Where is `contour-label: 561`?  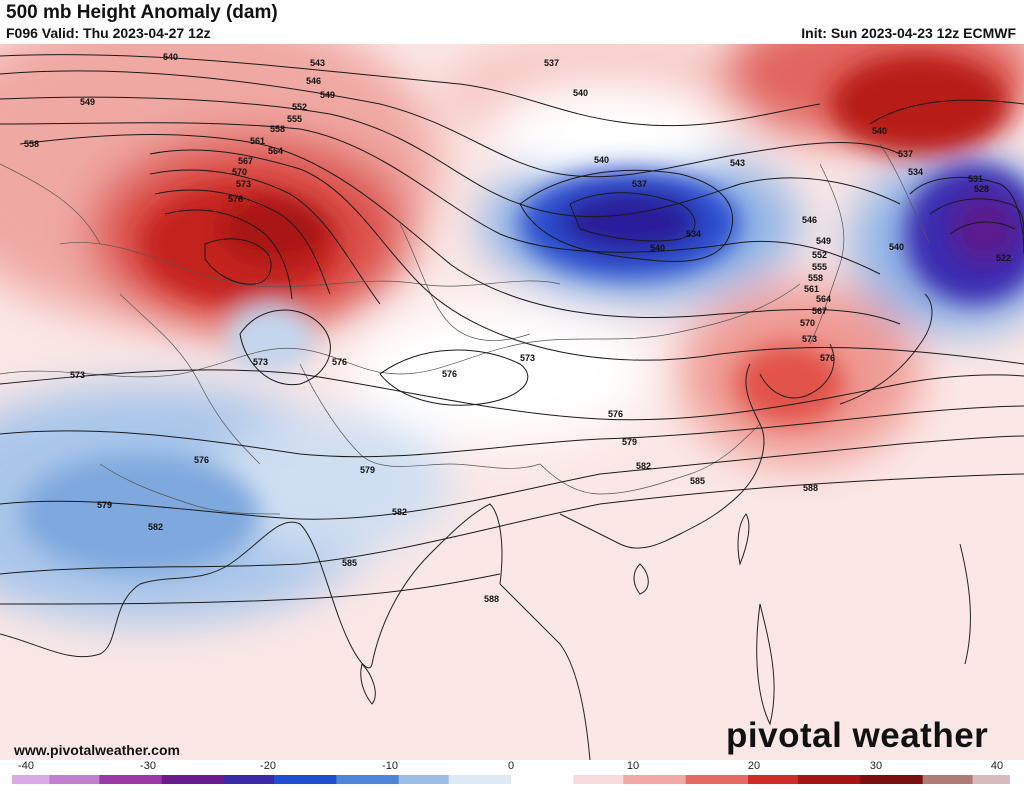 contour-label: 561 is located at coordinates (257, 141).